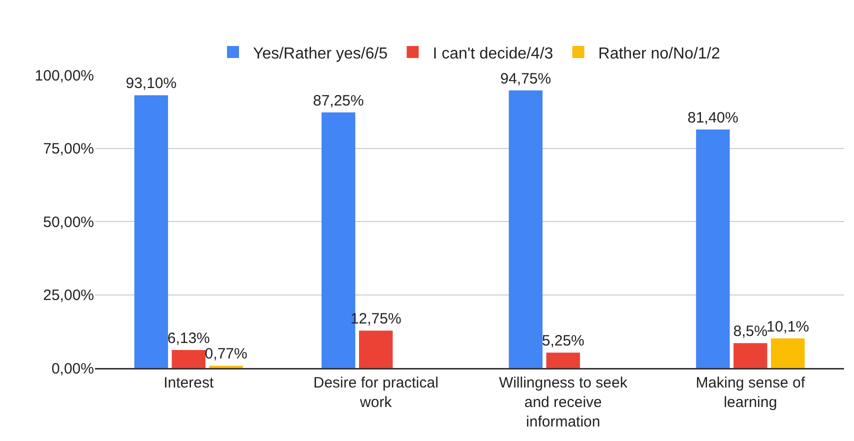 The image size is (854, 441). What do you see at coordinates (338, 101) in the screenshot?
I see `data-label: 87,25%` at bounding box center [338, 101].